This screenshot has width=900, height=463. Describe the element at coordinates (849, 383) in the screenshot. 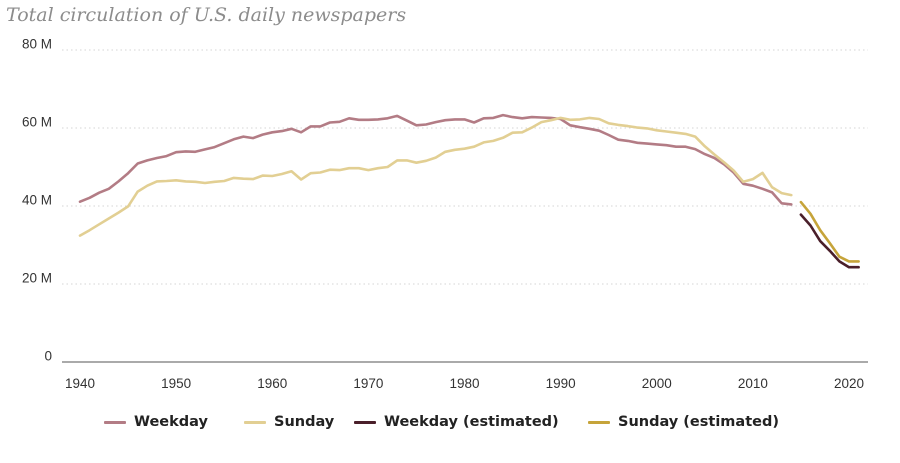

I see `x-tick-label: 2020` at that location.